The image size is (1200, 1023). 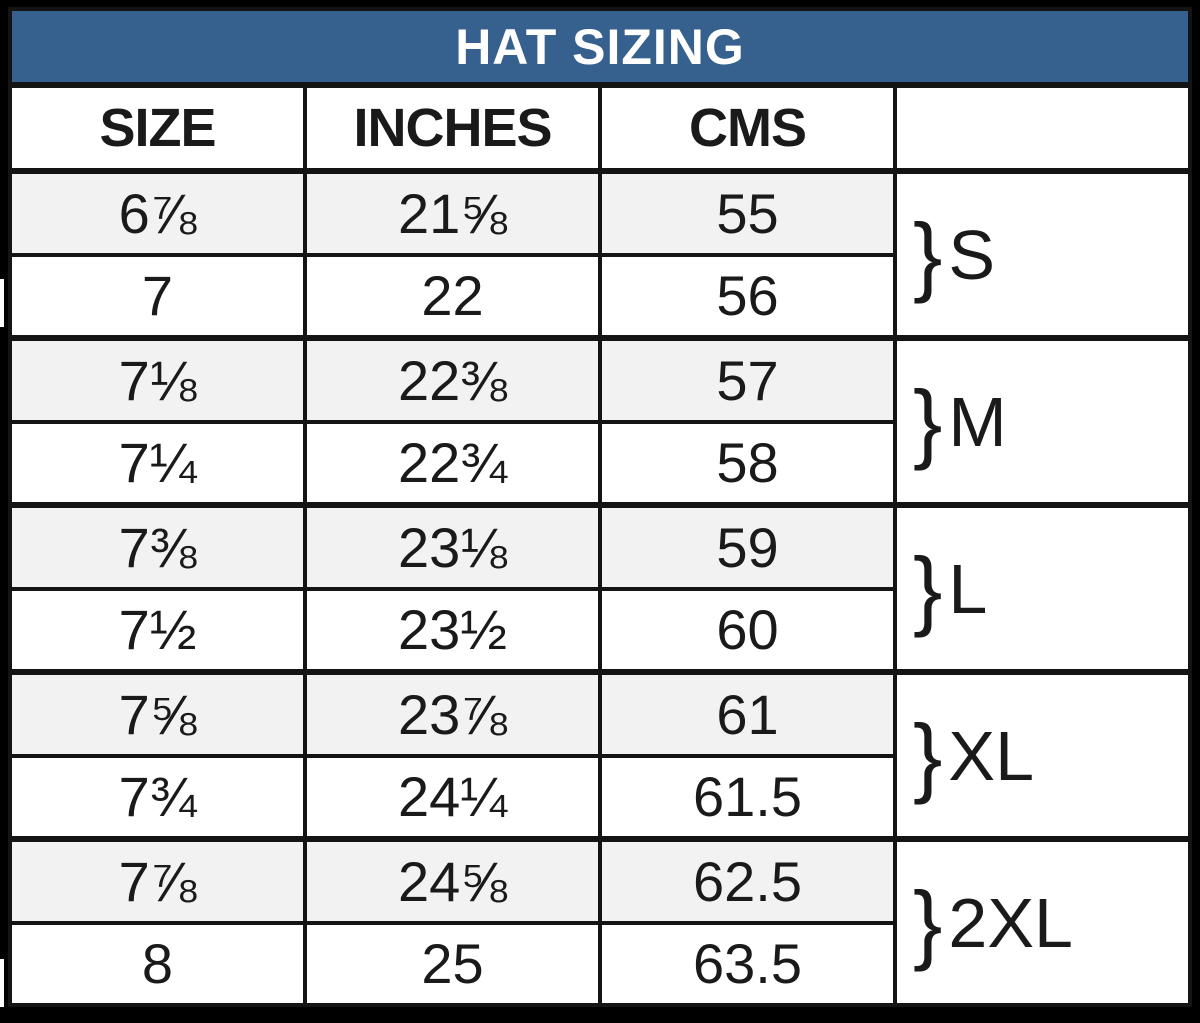 I want to click on size-cell: 8, so click(x=157, y=964).